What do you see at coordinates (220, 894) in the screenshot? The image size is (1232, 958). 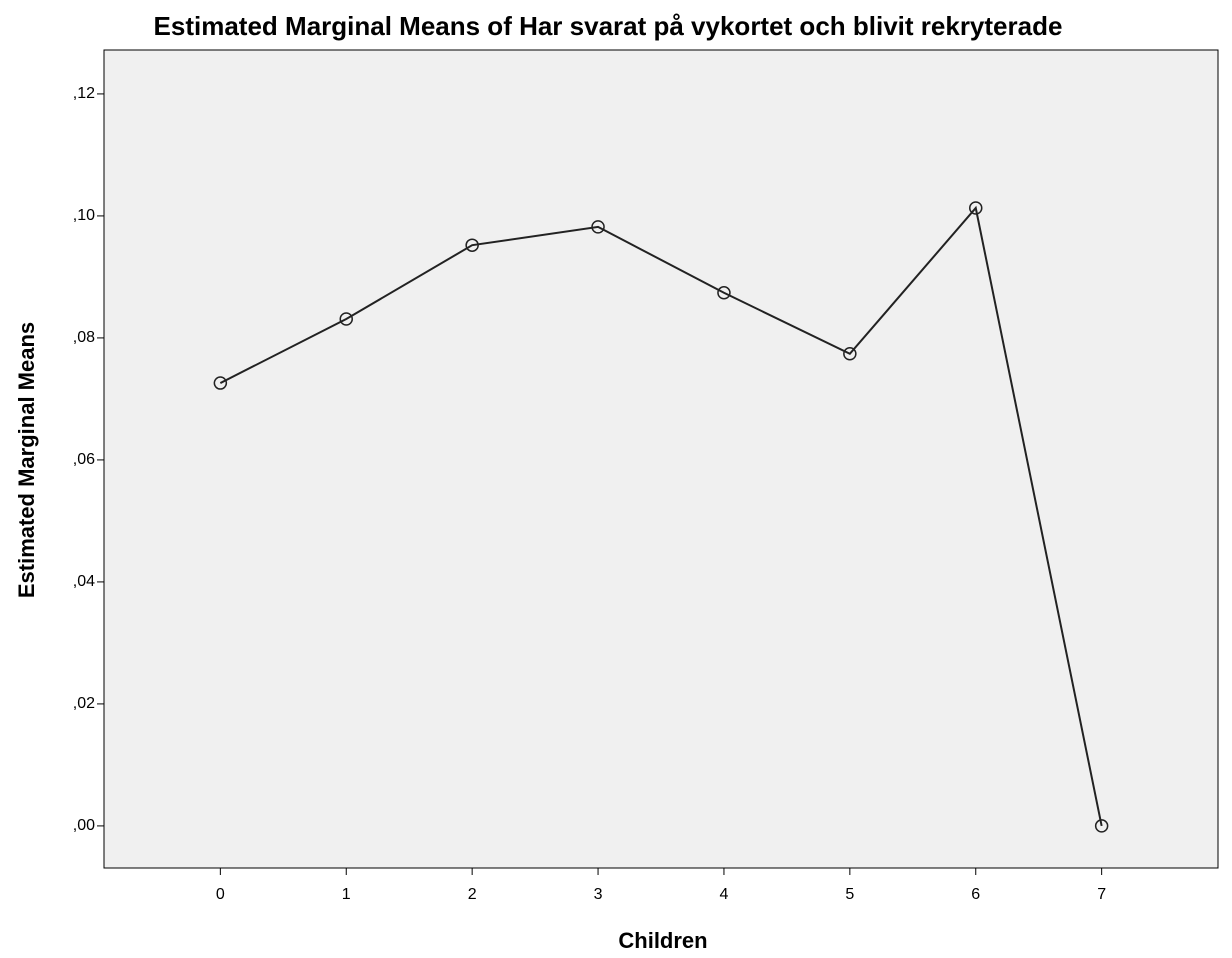 I see `x-tick-label: 0` at bounding box center [220, 894].